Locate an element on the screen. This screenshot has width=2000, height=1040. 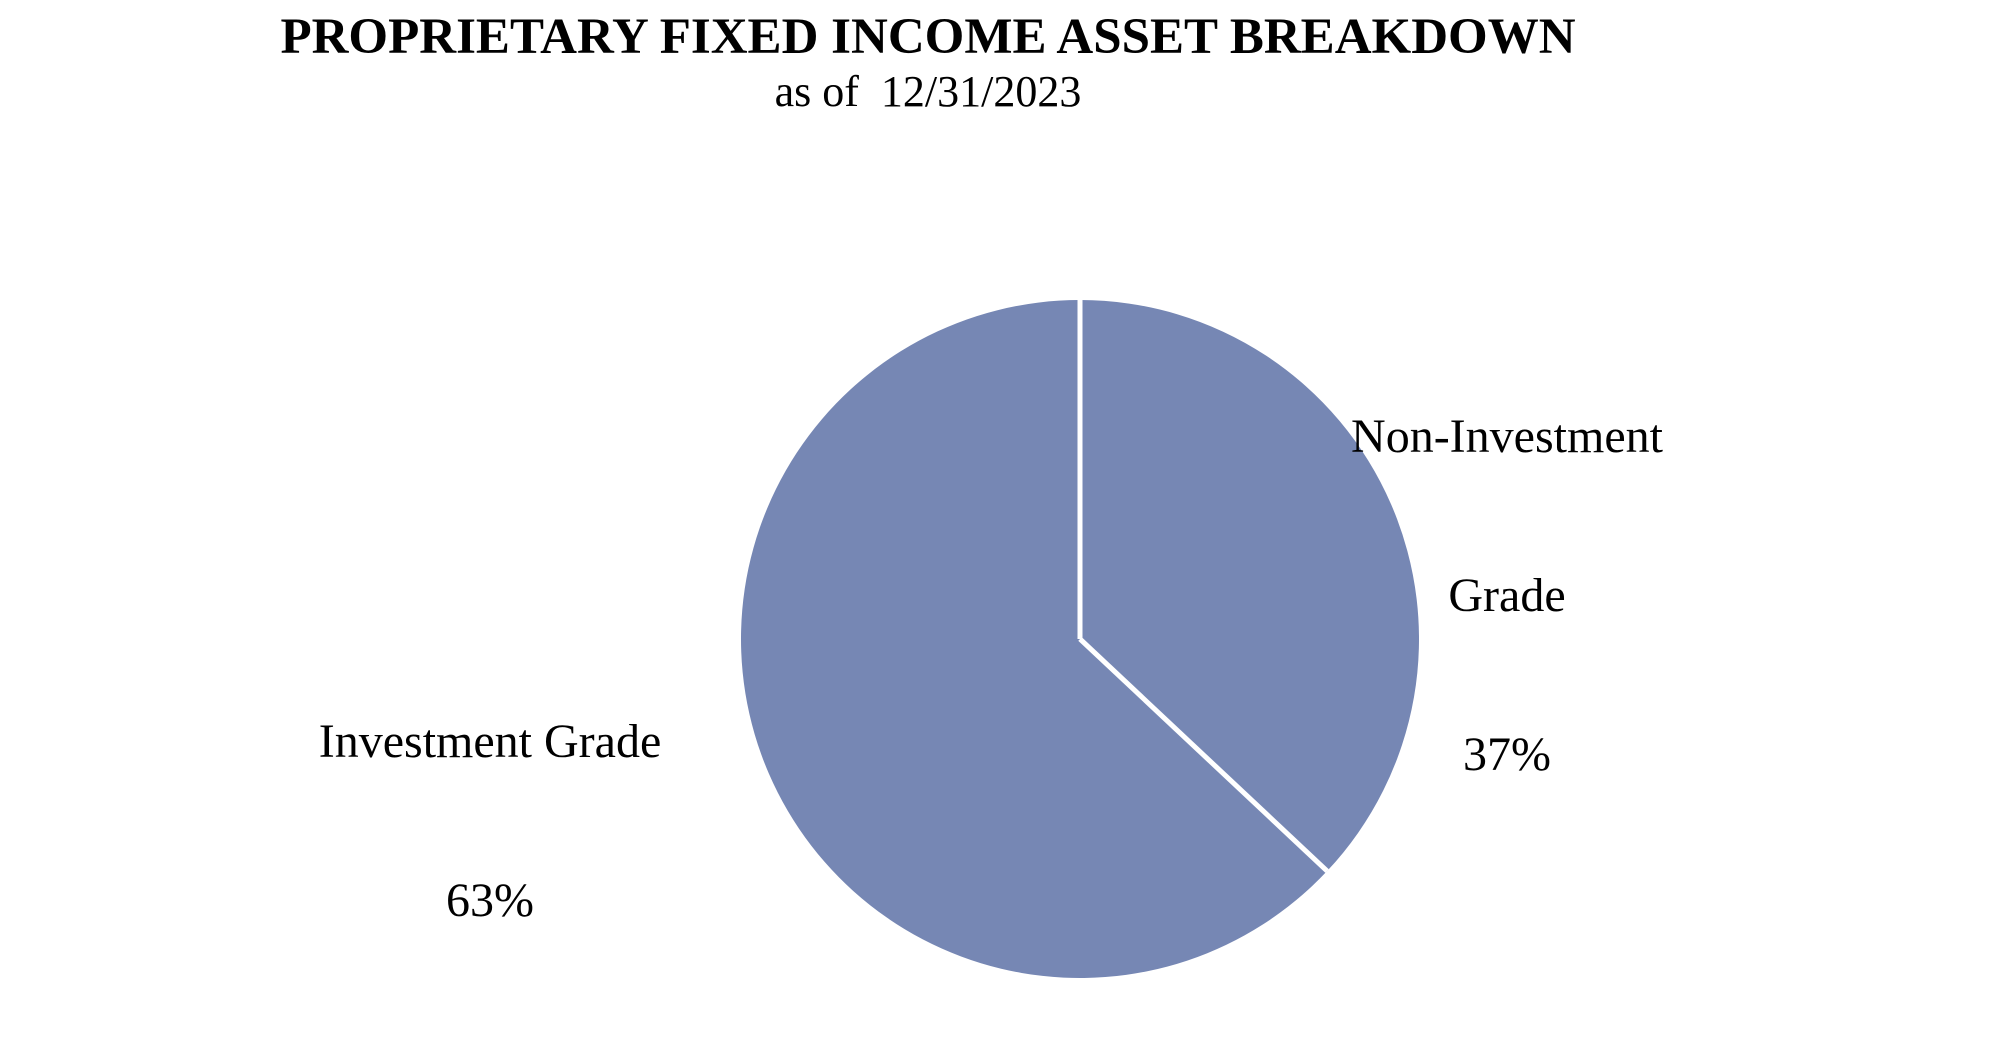
slice-divider-line is located at coordinates (1203, 755).